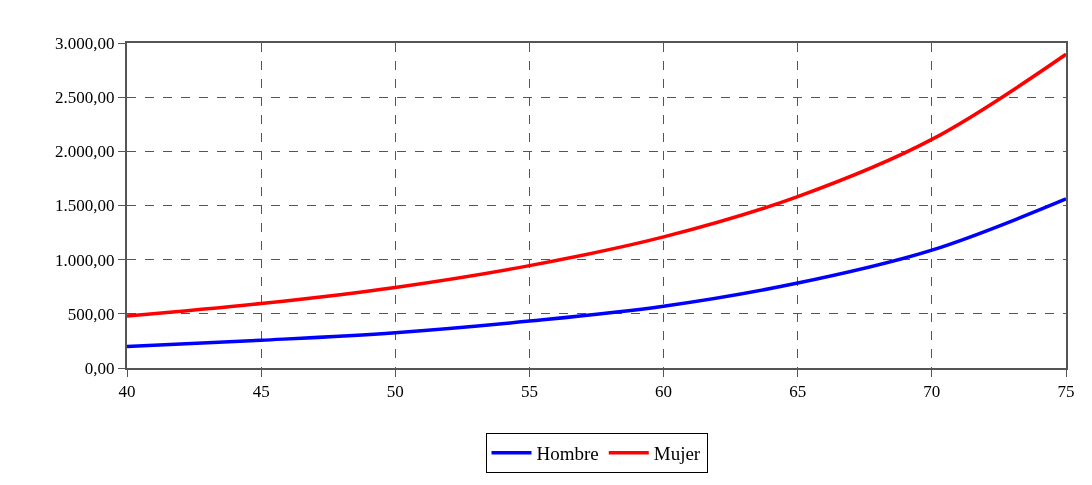  What do you see at coordinates (85, 206) in the screenshot?
I see `y-tick-label: 1.500,00` at bounding box center [85, 206].